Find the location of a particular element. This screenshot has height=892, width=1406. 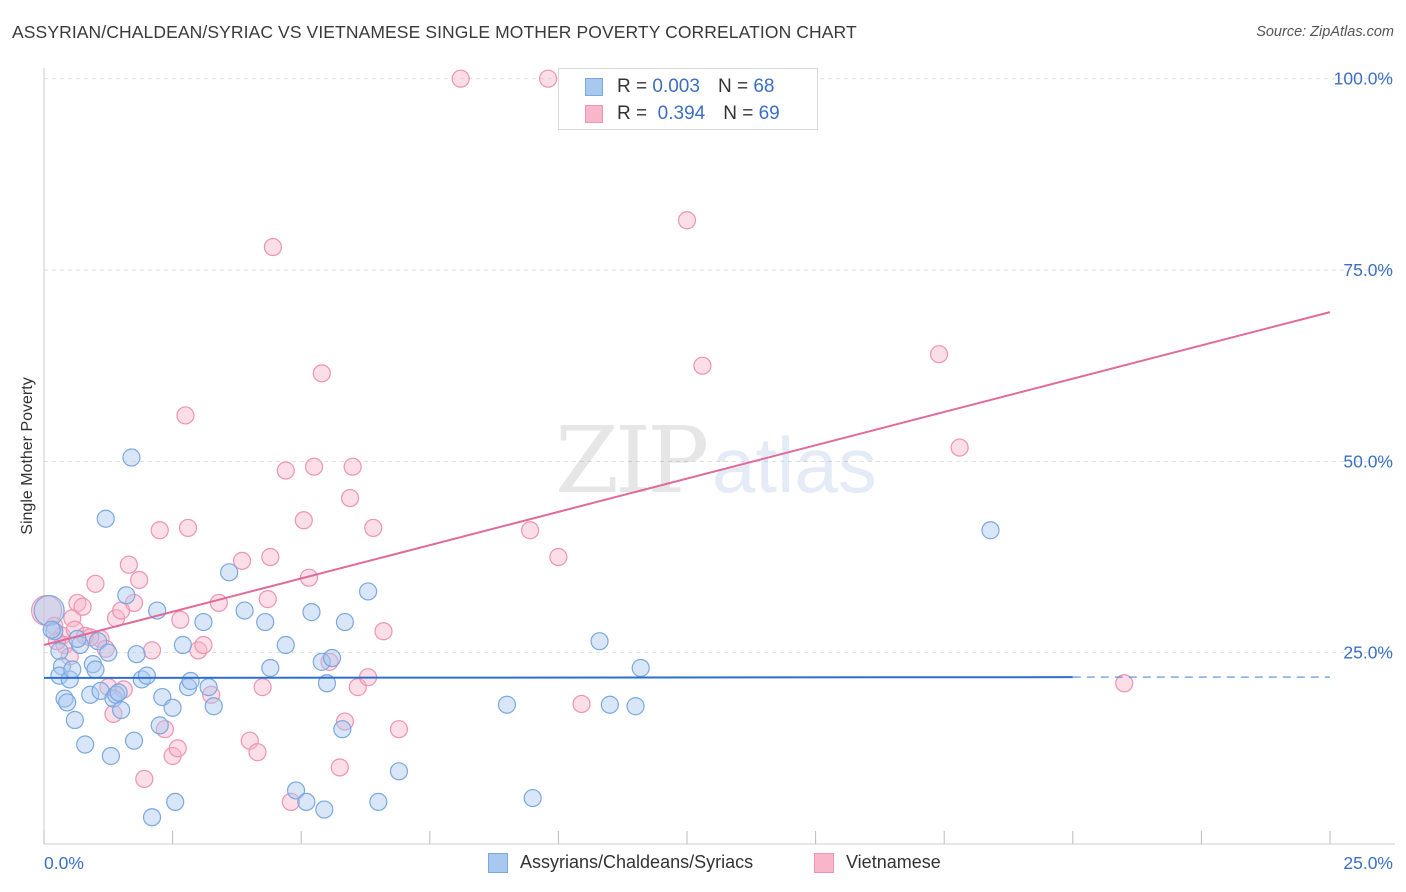

y-tick-label: 75.0% is located at coordinates (1368, 270).